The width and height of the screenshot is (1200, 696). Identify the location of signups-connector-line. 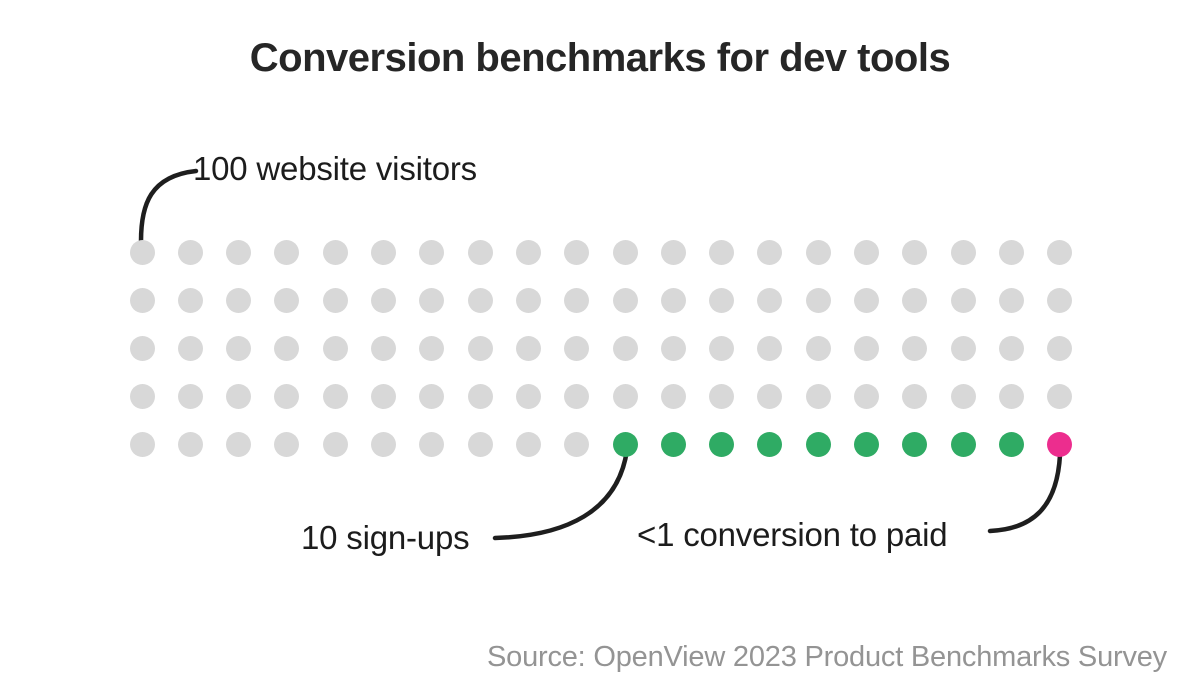
(561, 494).